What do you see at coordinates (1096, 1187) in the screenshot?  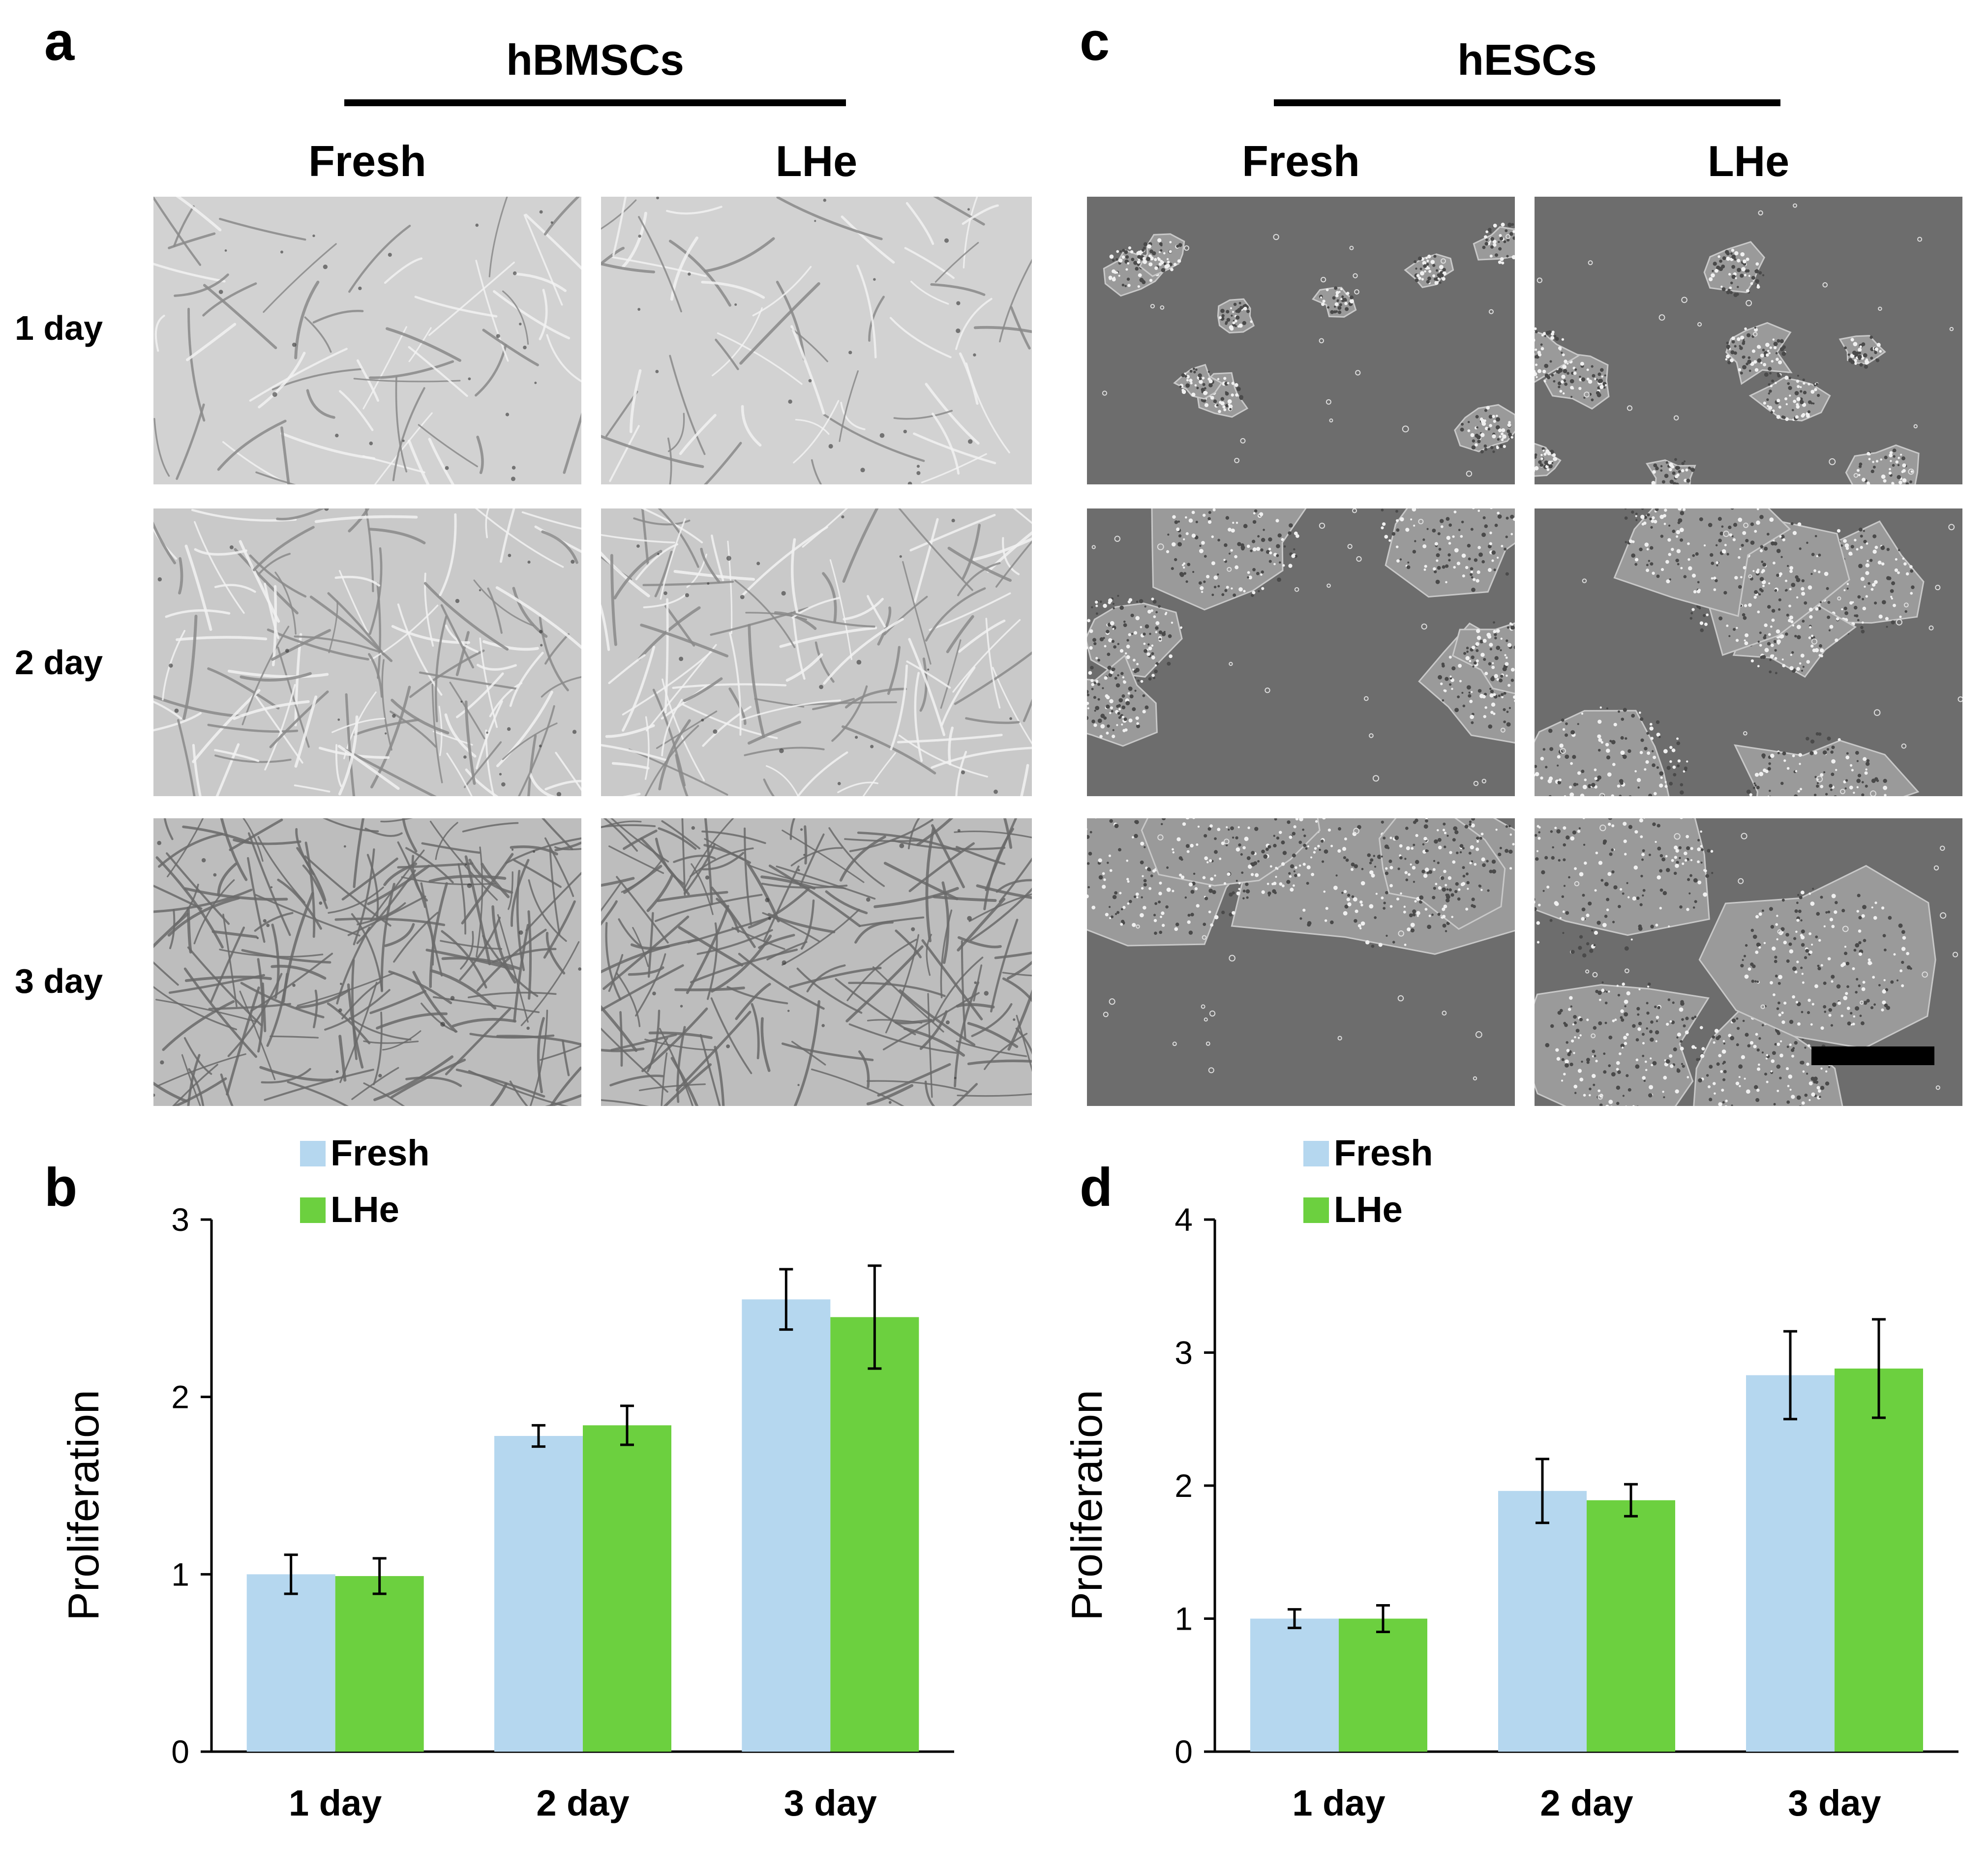 I see `panel-label-d: d` at bounding box center [1096, 1187].